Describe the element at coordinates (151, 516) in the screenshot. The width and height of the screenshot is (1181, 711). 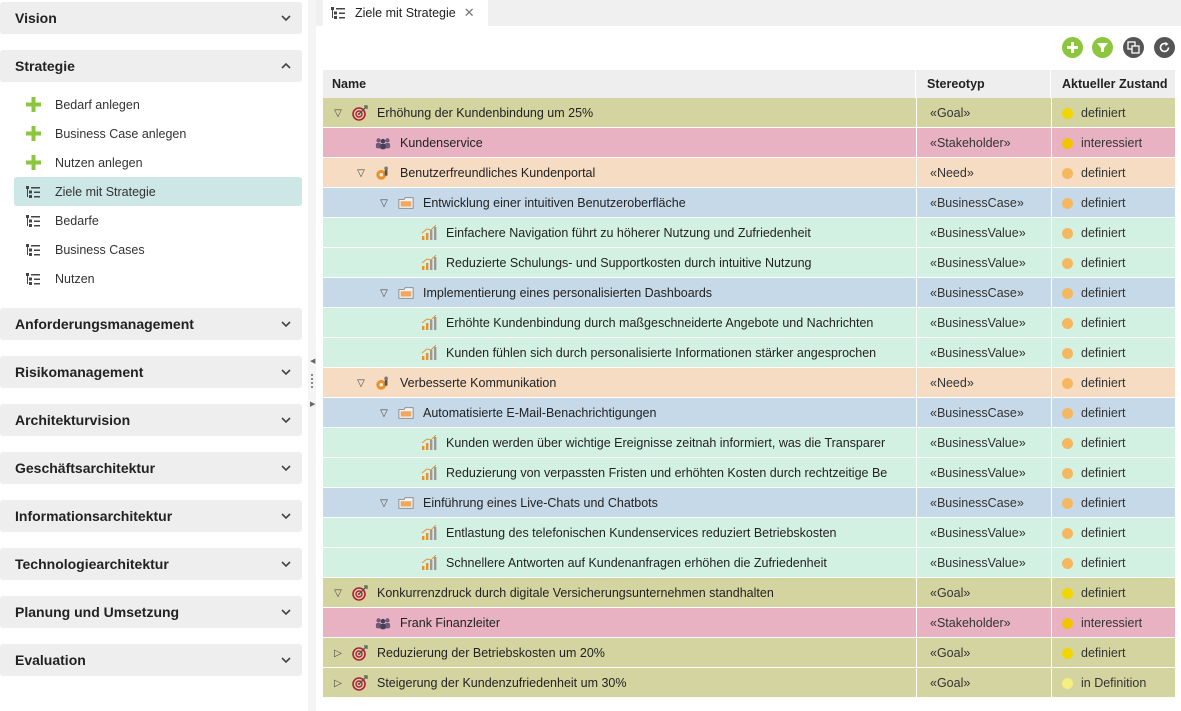
I see `section-header-6: Informationsarchitektur` at that location.